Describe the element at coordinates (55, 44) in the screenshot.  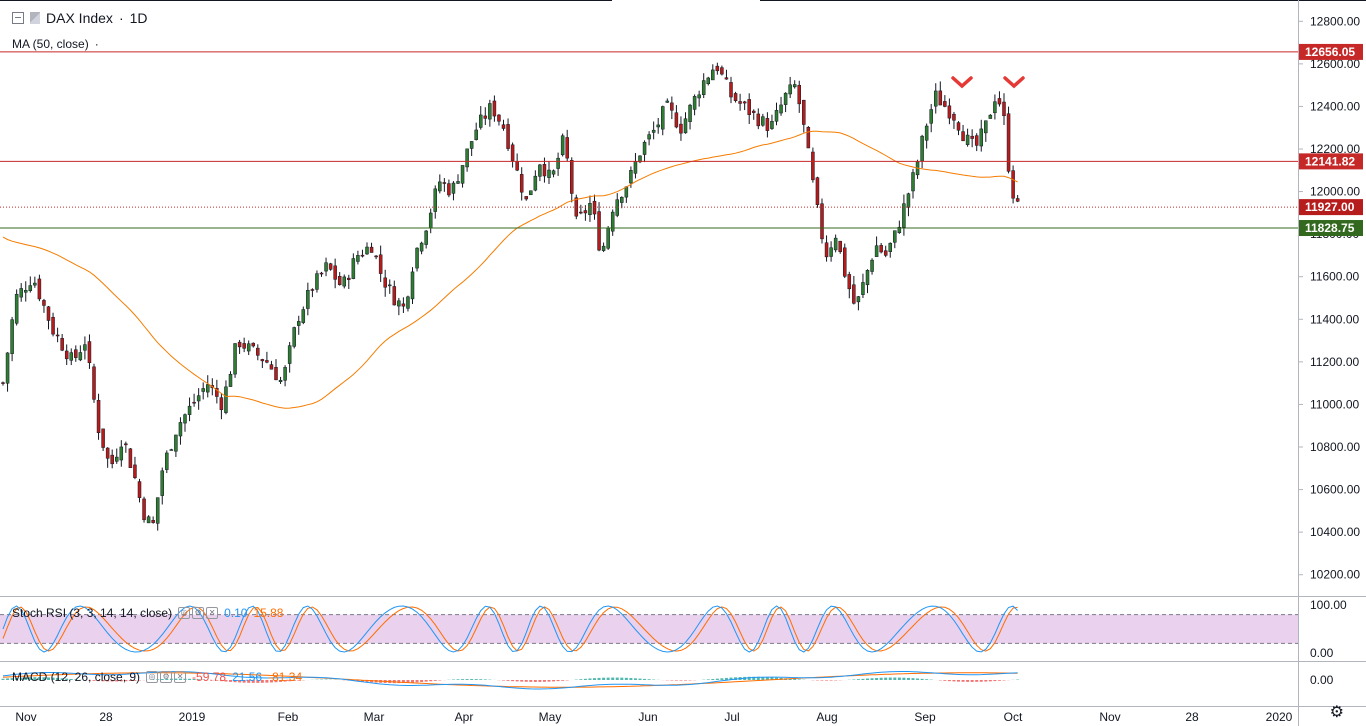
I see `ma-legend: MA (50, close) ·` at that location.